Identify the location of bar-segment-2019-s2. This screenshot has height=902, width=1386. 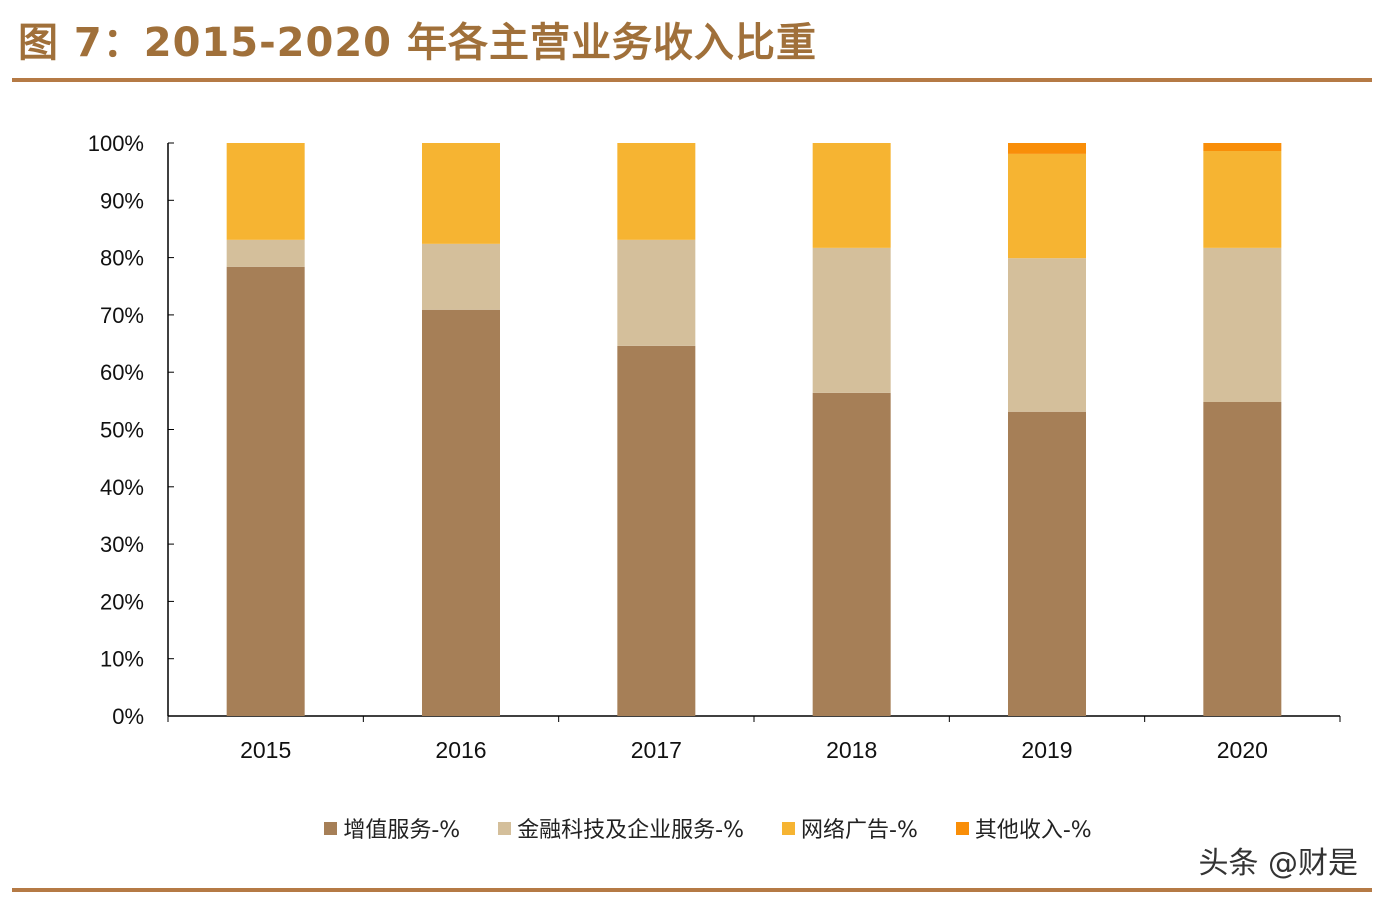
(1047, 206).